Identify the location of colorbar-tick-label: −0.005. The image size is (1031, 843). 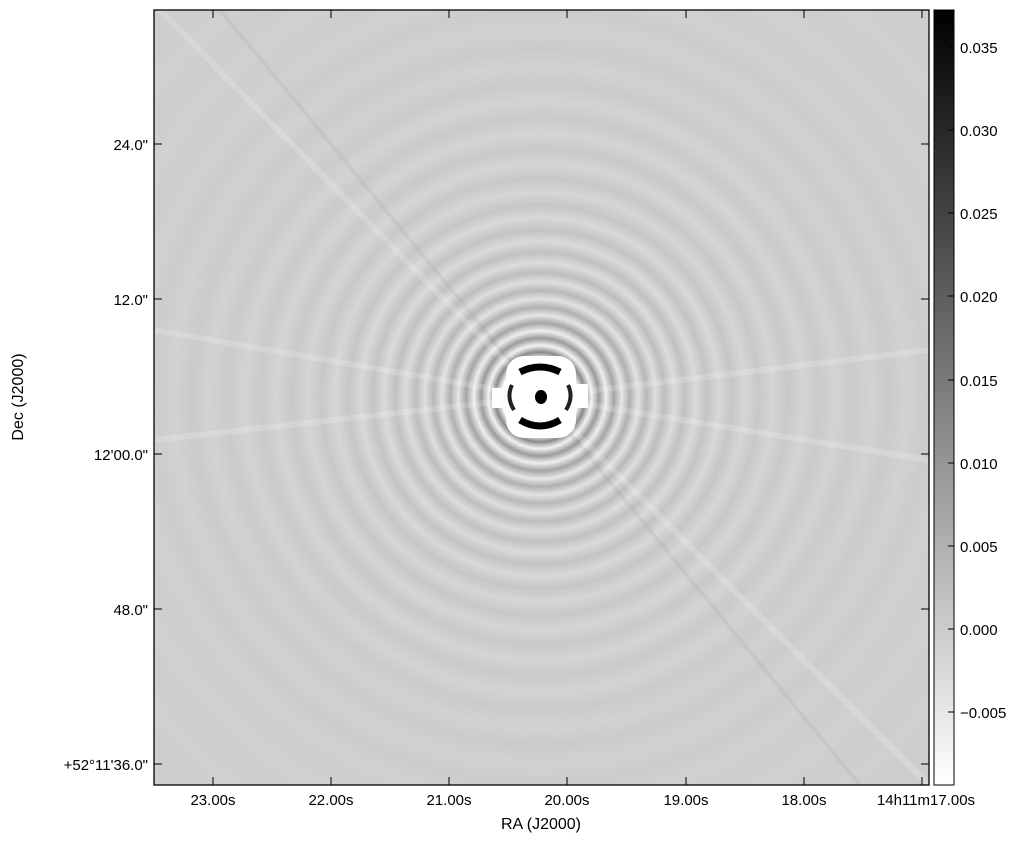
(983, 713).